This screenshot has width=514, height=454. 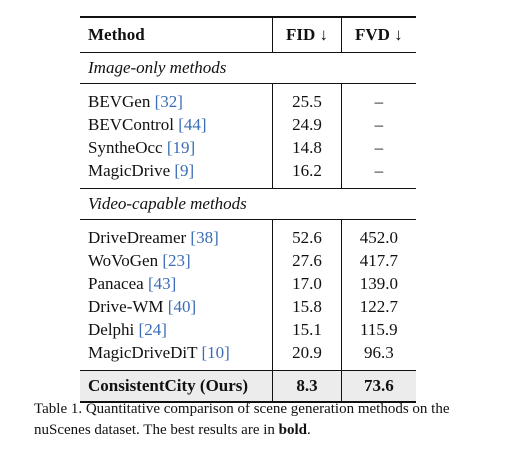 I want to click on fid-value: 16.2, so click(x=307, y=170).